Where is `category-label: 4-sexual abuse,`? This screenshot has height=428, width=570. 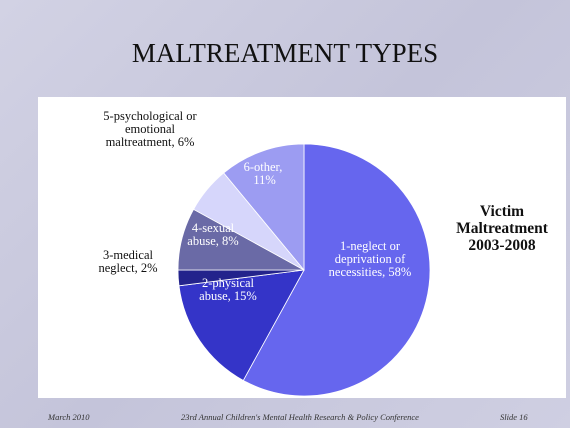 category-label: 4-sexual abuse, is located at coordinates (211, 235).